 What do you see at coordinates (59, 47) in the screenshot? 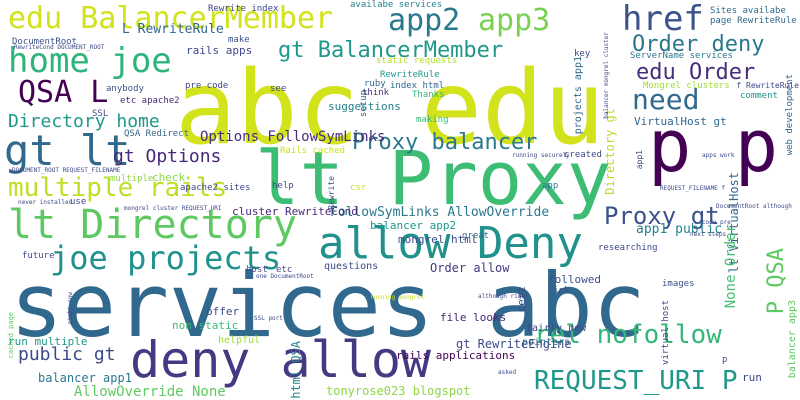
I see `word-rewritecond-document-root: RewriteCond DOCUMENT_ROOT` at bounding box center [59, 47].